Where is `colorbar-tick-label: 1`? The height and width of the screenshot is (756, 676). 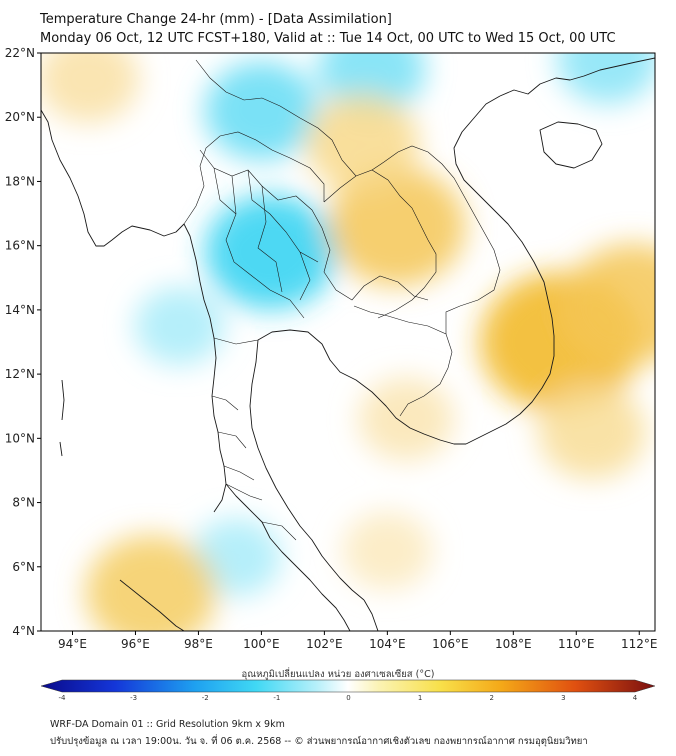
colorbar-tick-label: 1 is located at coordinates (420, 698).